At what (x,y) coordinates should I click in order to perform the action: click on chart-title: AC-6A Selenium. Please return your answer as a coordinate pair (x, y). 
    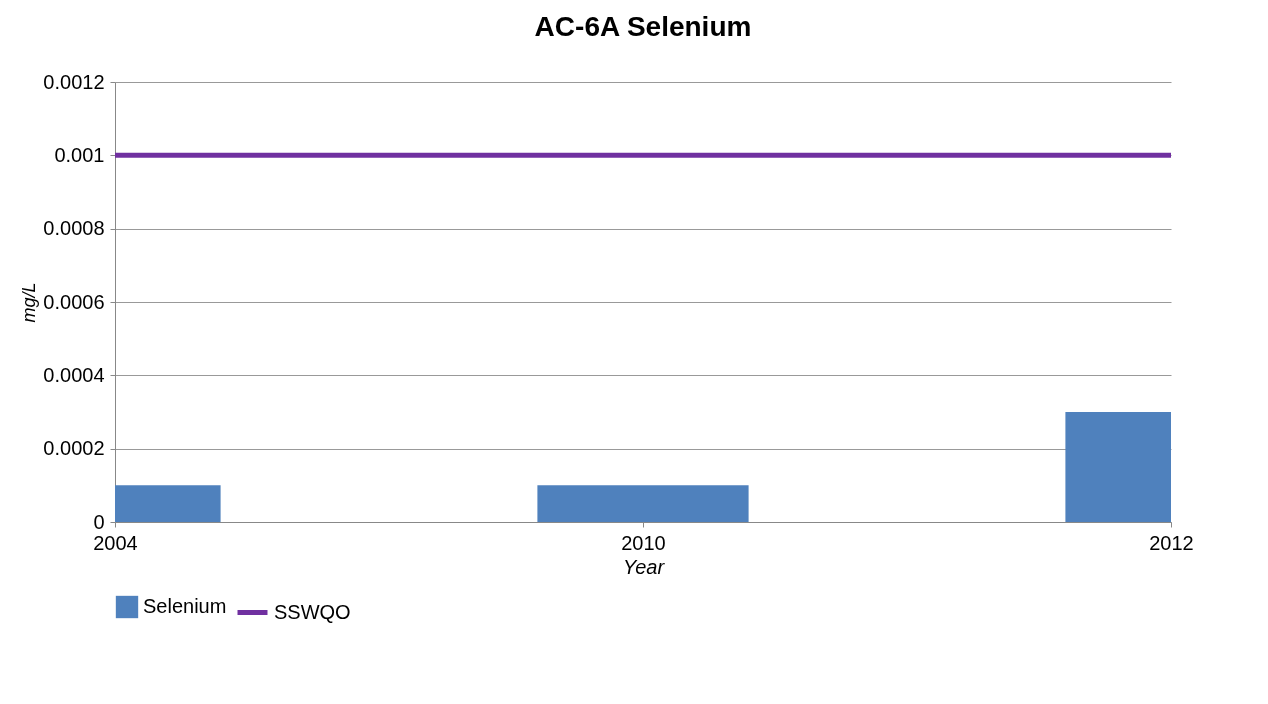
    Looking at the image, I should click on (643, 26).